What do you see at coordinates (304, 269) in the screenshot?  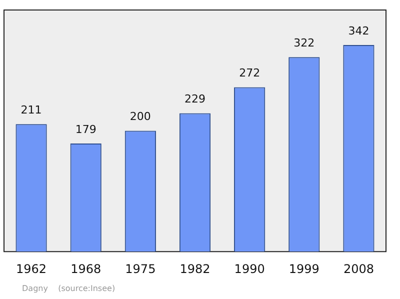 I see `x-tick-label: 1999` at bounding box center [304, 269].